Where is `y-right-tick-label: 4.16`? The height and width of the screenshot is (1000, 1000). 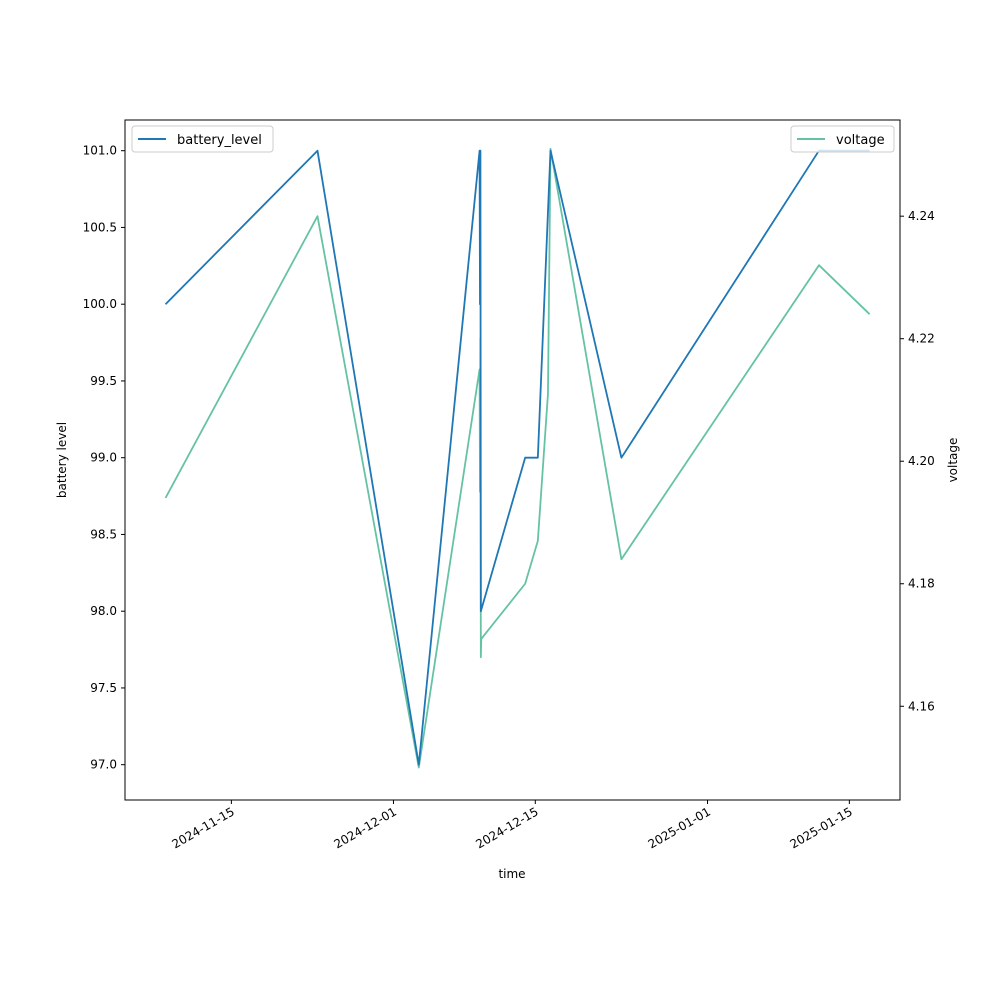 y-right-tick-label: 4.16 is located at coordinates (921, 706).